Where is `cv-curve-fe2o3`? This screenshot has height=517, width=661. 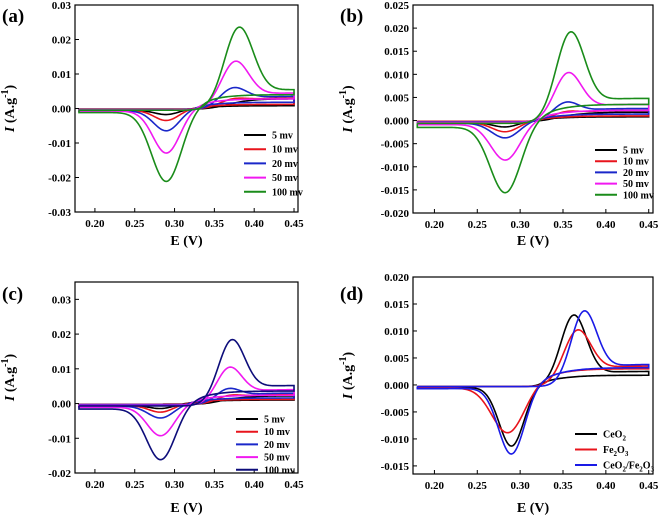
cv-curve-fe2o3 is located at coordinates (533, 381).